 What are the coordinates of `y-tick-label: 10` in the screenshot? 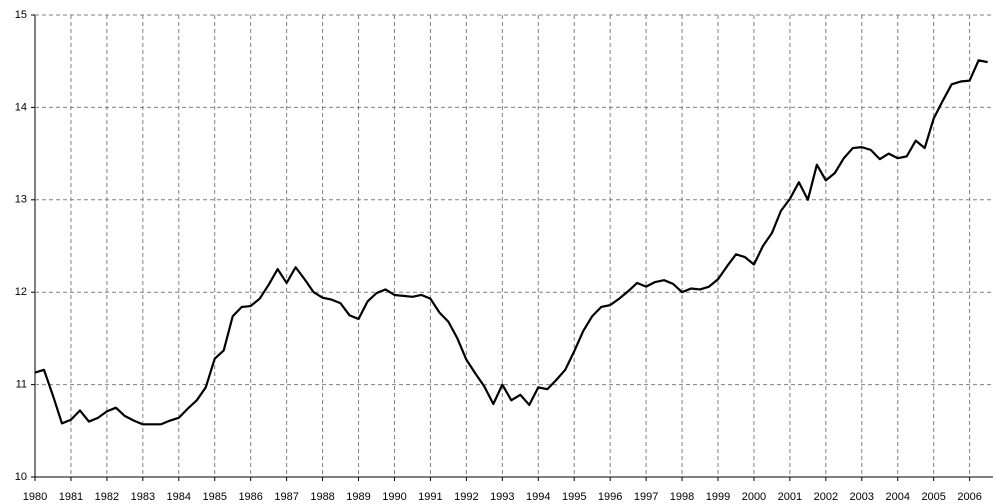 It's located at (21, 477).